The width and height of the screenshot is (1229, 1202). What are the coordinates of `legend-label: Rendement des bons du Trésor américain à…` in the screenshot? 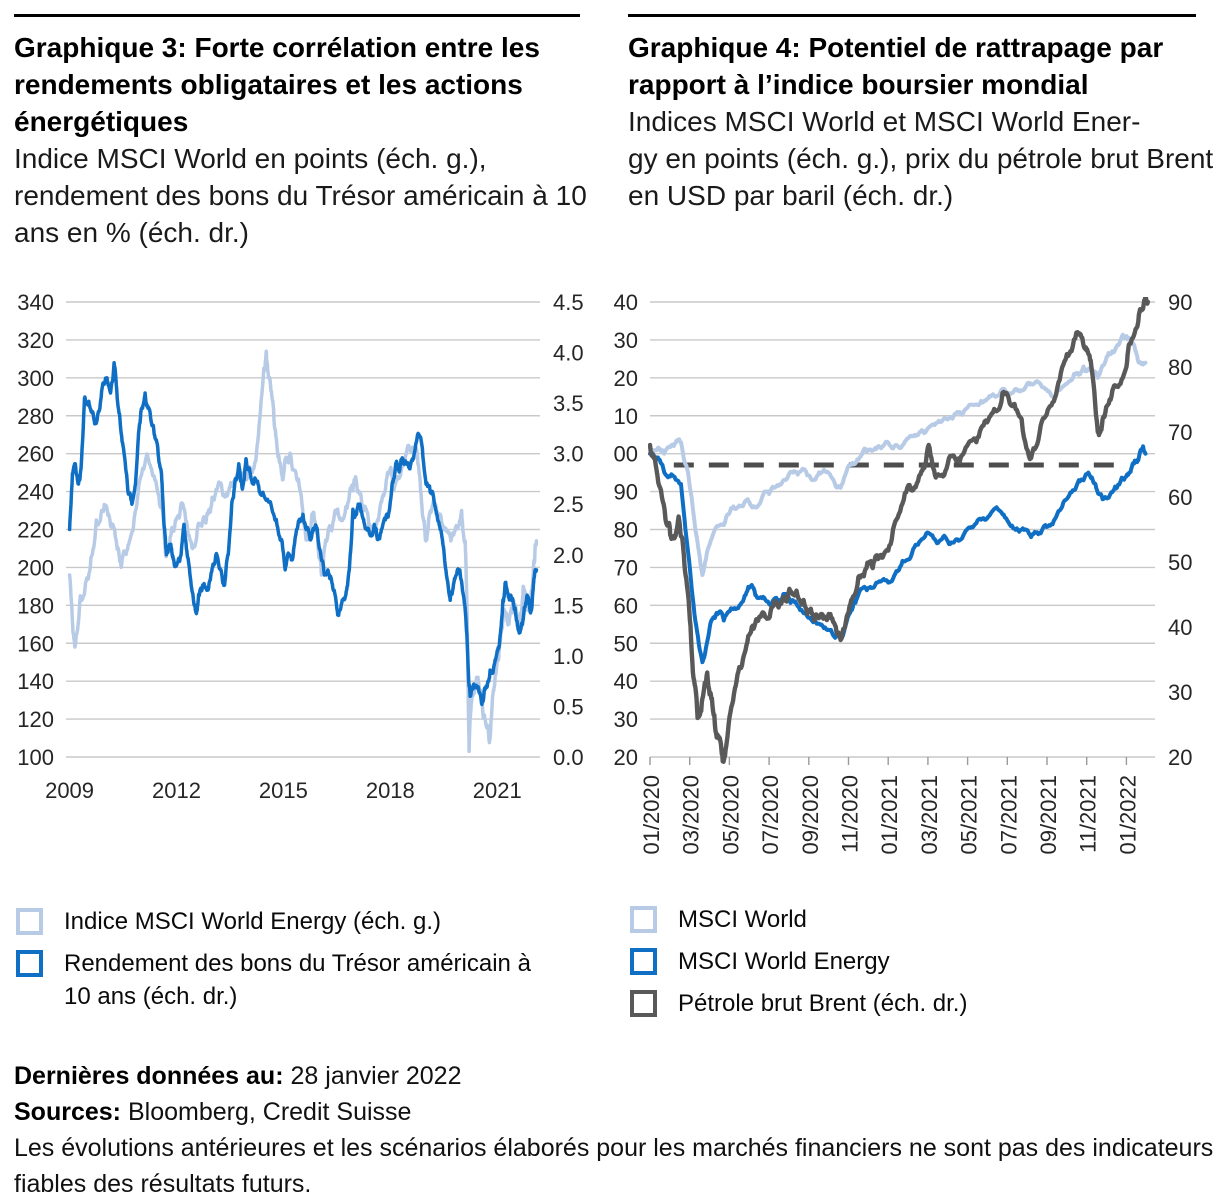 It's located at (297, 980).